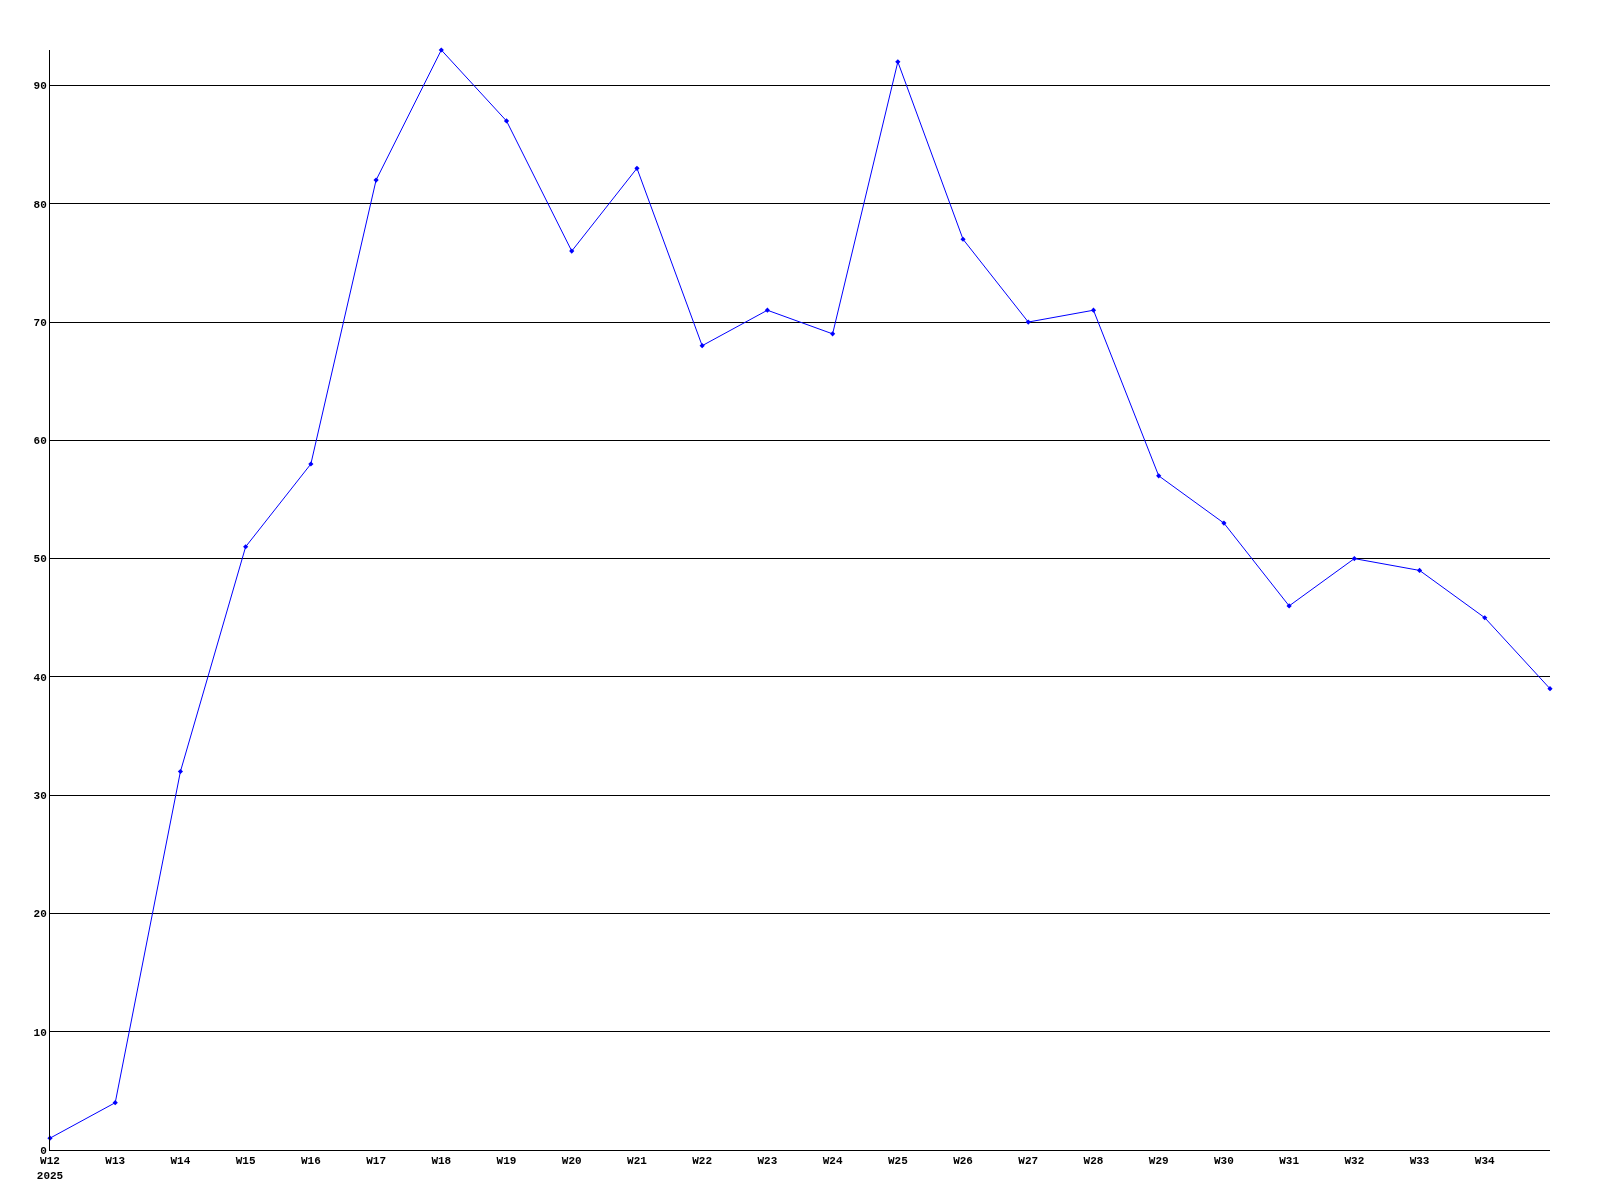  What do you see at coordinates (180, 1161) in the screenshot?
I see `x-tick-label: W14` at bounding box center [180, 1161].